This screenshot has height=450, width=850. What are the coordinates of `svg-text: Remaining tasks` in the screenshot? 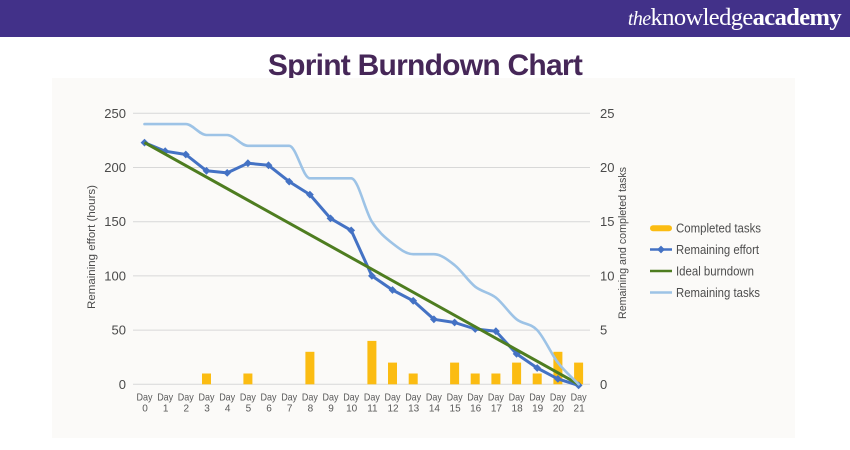 It's located at (718, 292).